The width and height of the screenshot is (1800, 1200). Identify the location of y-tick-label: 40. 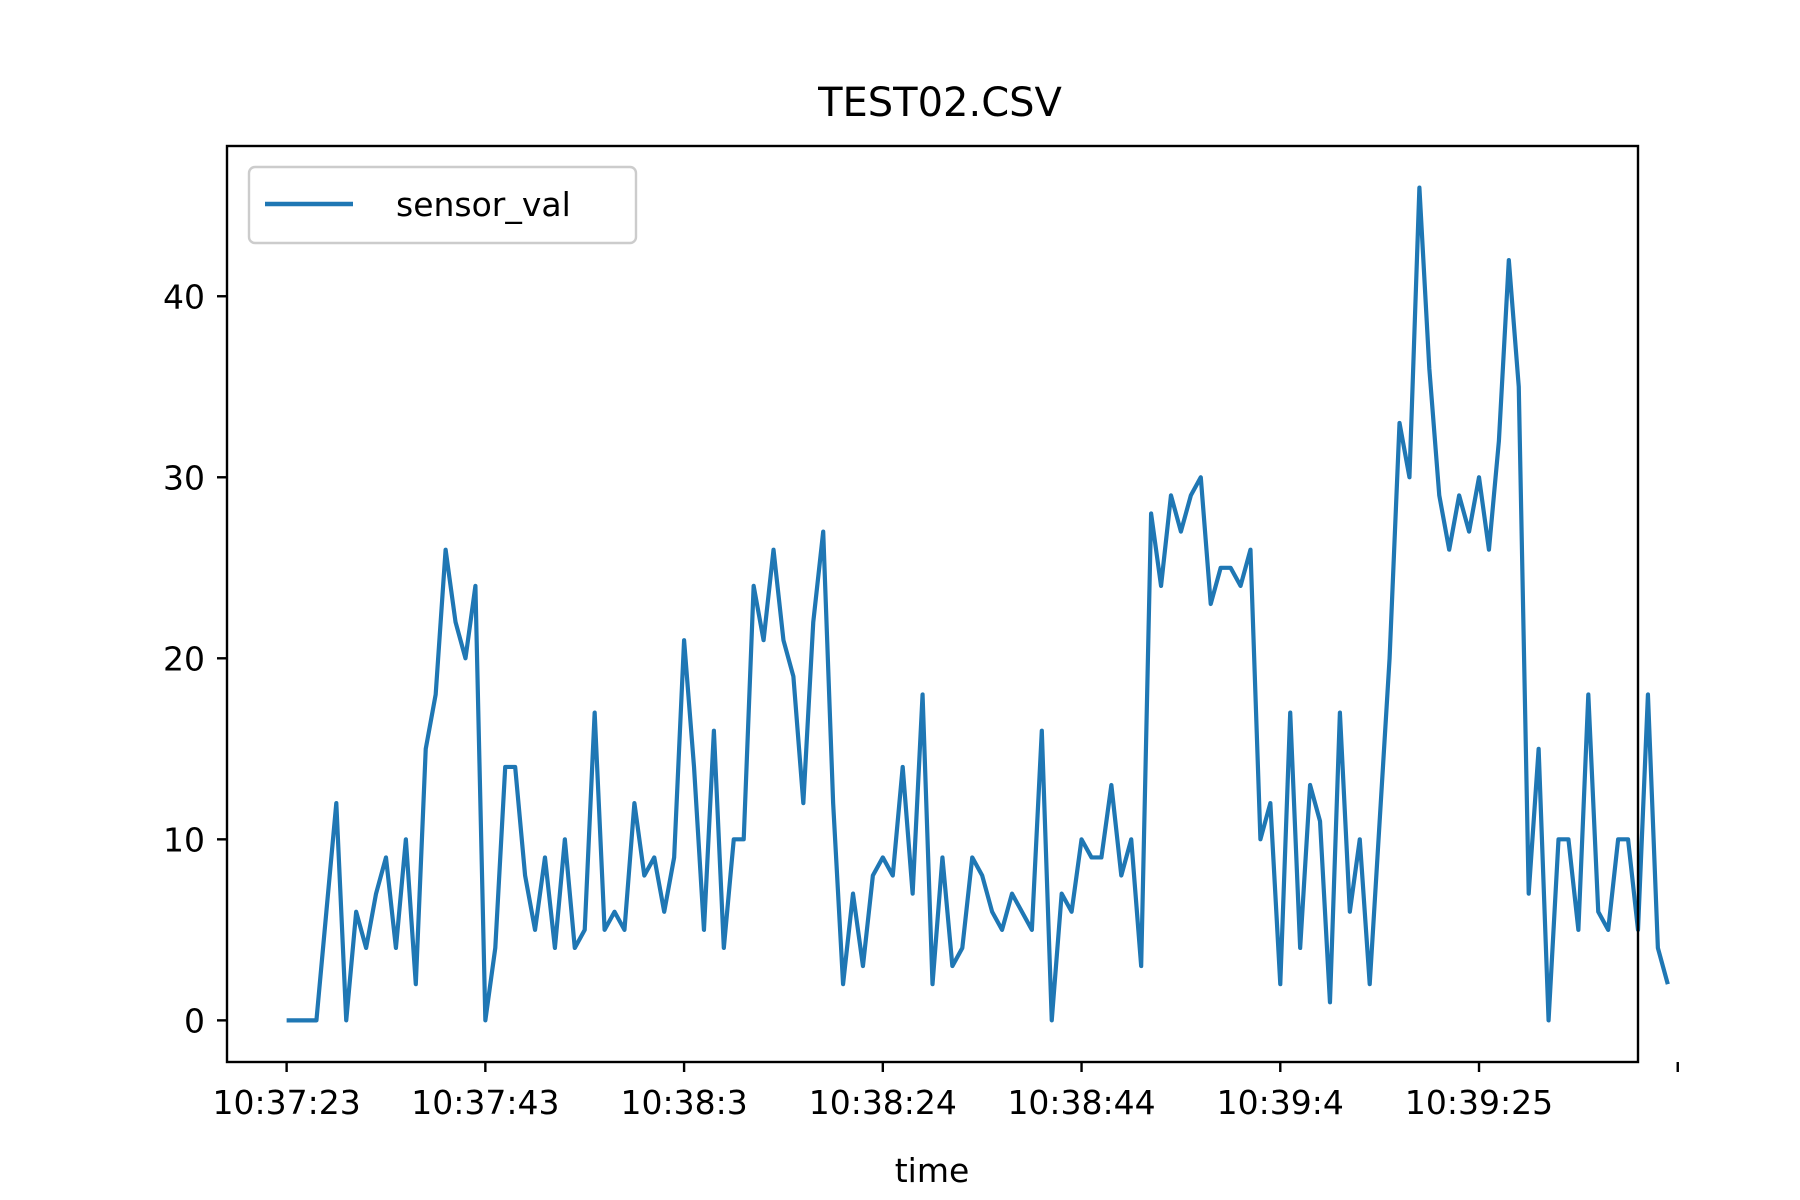
(184, 296).